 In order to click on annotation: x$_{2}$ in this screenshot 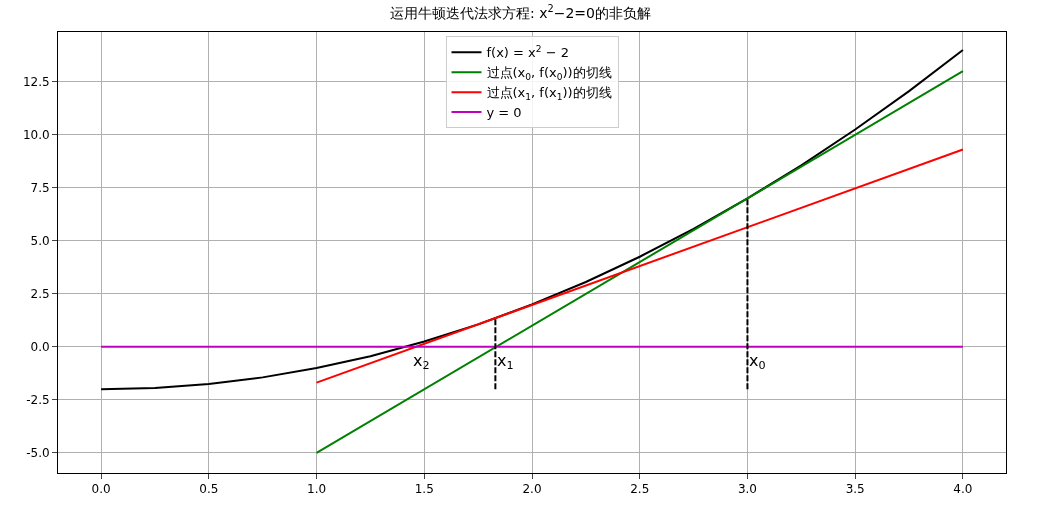, I will do `click(421, 362)`.